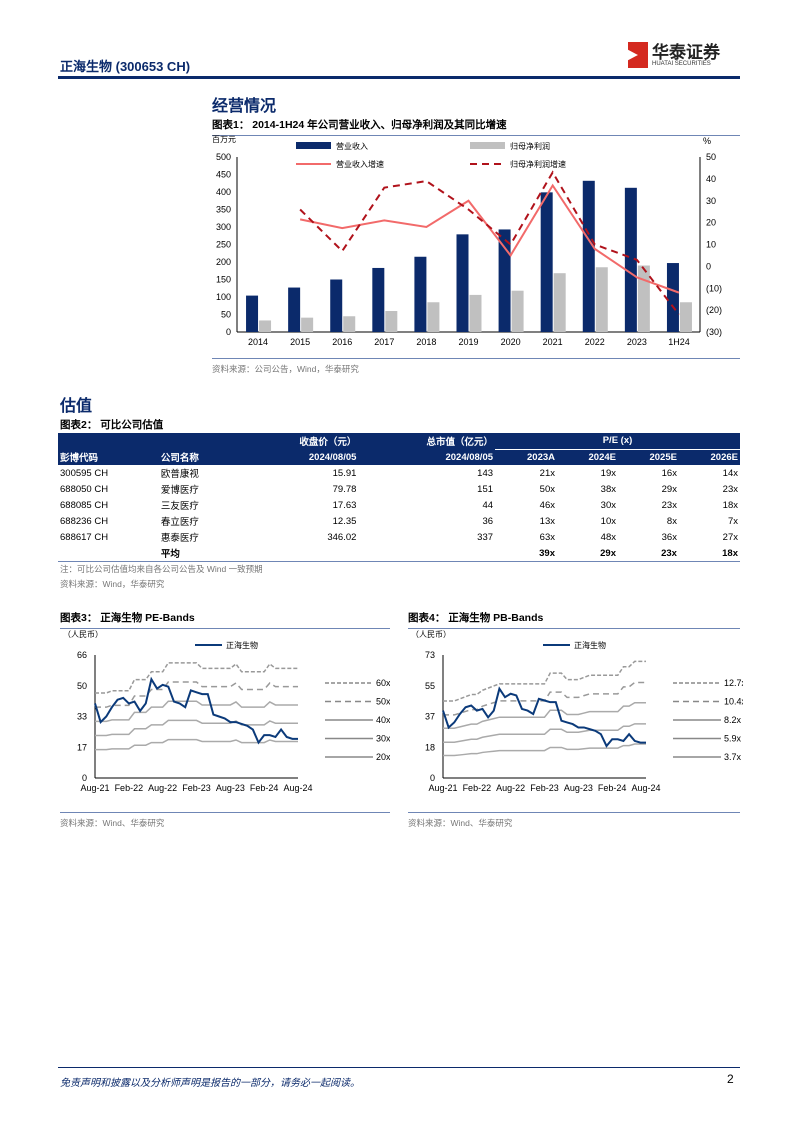  What do you see at coordinates (608, 521) in the screenshot?
I see `table-cell: 10x` at bounding box center [608, 521].